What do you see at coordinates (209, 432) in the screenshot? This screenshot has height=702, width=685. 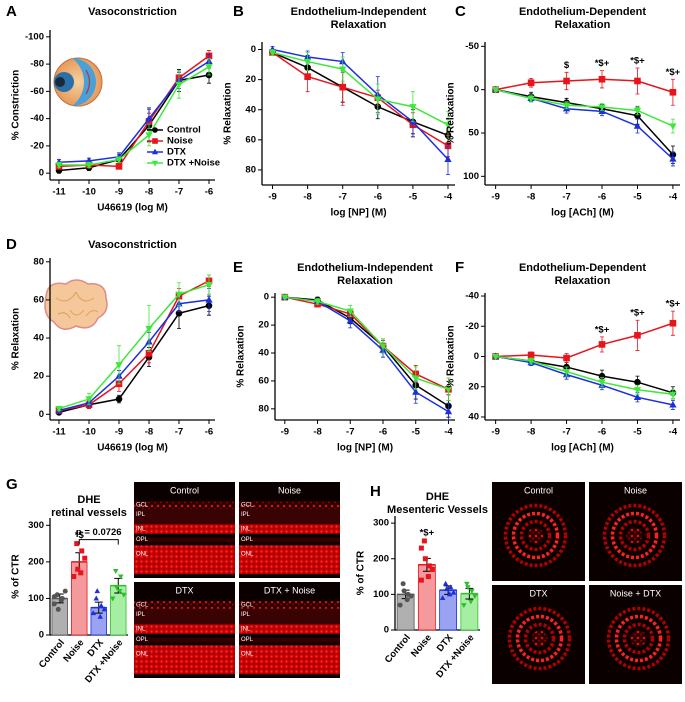 I see `x-tick-label: -6` at bounding box center [209, 432].